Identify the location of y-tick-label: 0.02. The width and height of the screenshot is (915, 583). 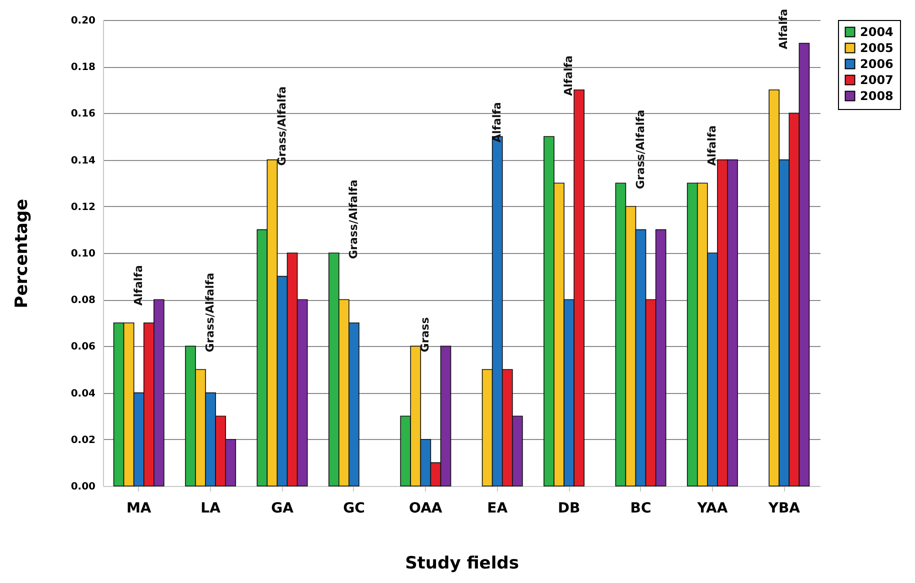
(83, 440).